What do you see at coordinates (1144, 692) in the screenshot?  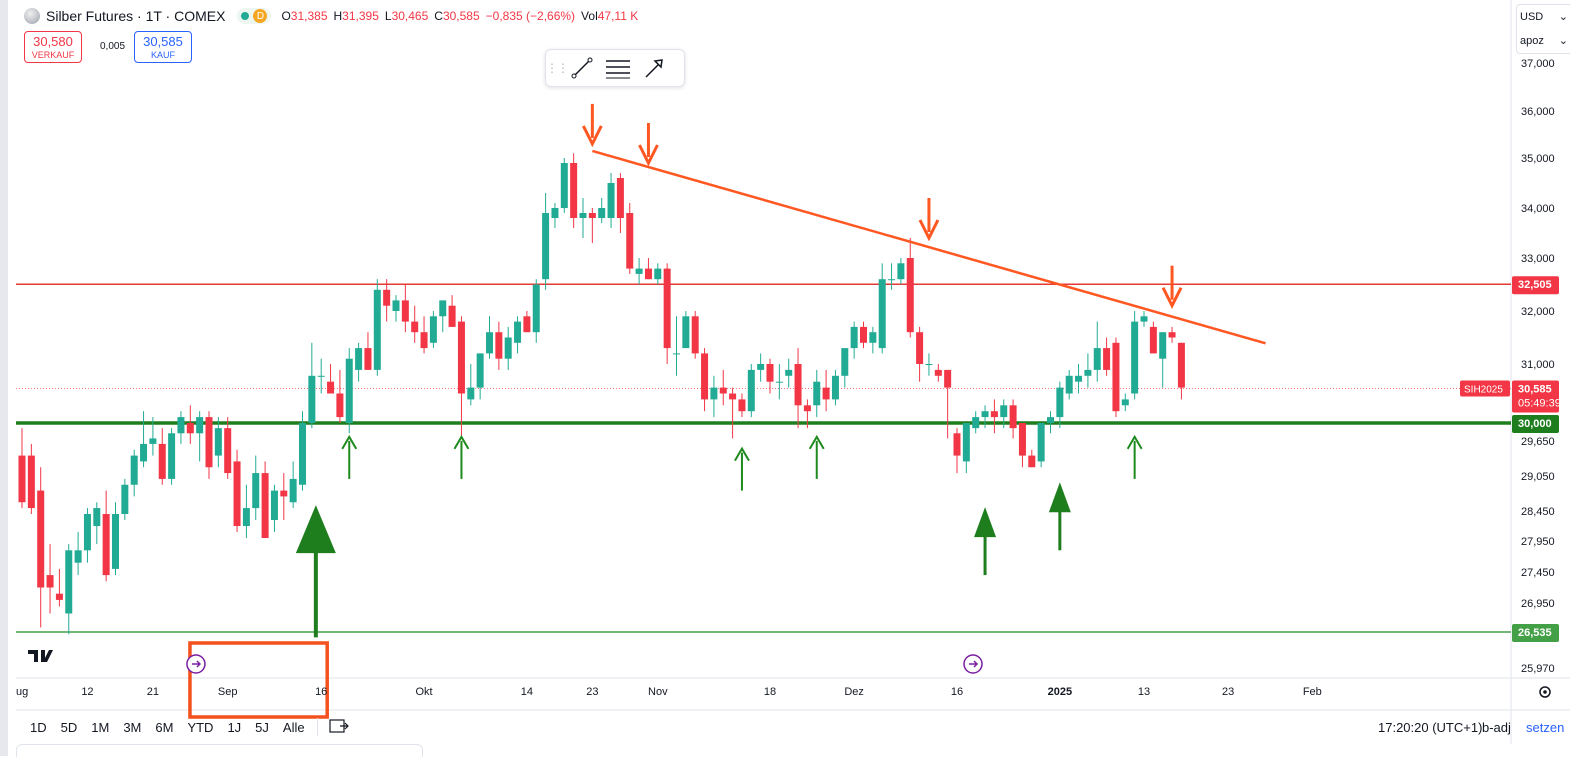 I see `time-tick-label: 13` at bounding box center [1144, 692].